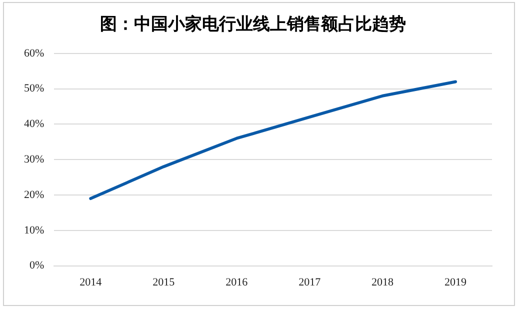 Image resolution: width=520 pixels, height=312 pixels. What do you see at coordinates (164, 282) in the screenshot?
I see `x-tick-label: 2015` at bounding box center [164, 282].